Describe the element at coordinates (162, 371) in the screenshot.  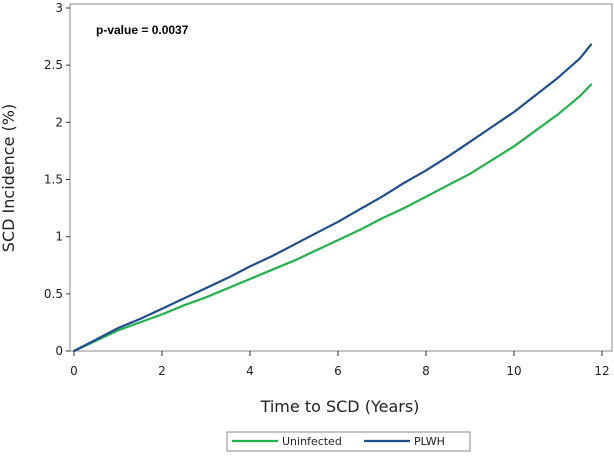
I see `x-tick-label-1: 2` at that location.